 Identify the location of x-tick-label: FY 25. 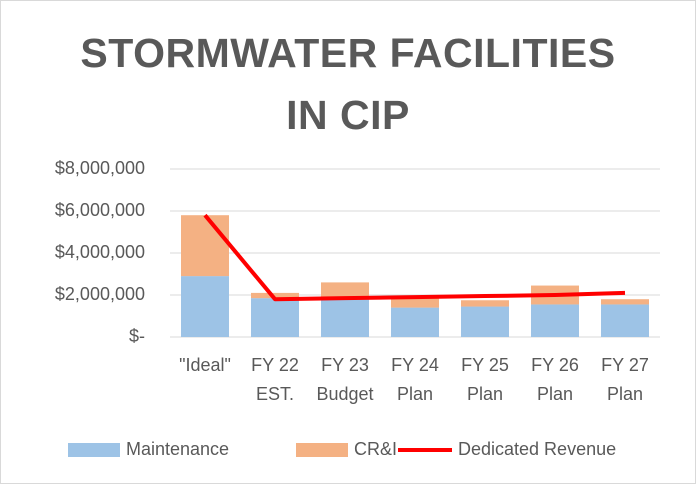
(485, 365).